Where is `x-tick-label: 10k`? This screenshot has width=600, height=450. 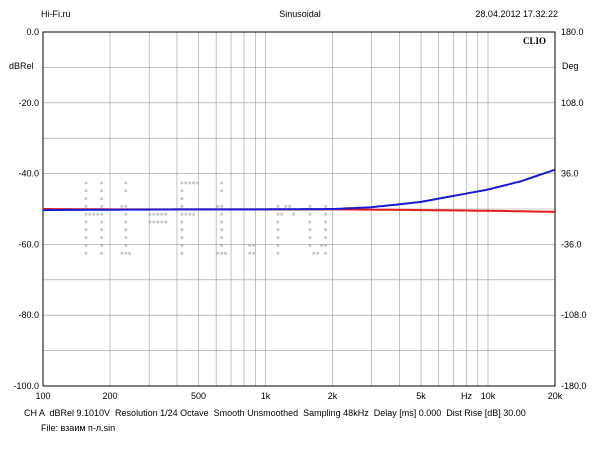 x-tick-label: 10k is located at coordinates (488, 396).